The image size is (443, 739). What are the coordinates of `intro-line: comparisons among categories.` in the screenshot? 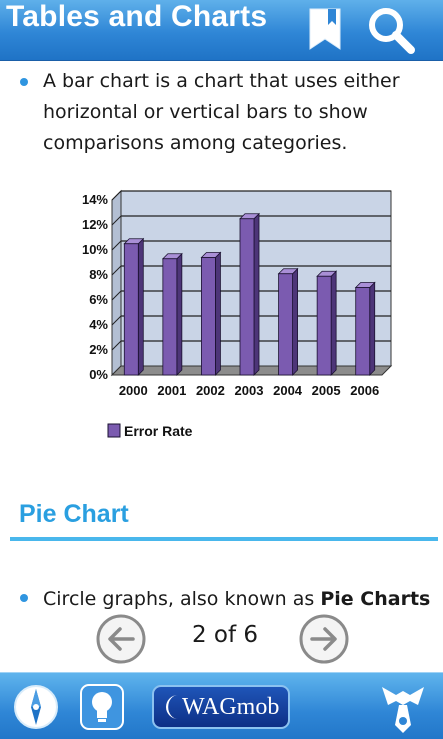 It's located at (195, 143).